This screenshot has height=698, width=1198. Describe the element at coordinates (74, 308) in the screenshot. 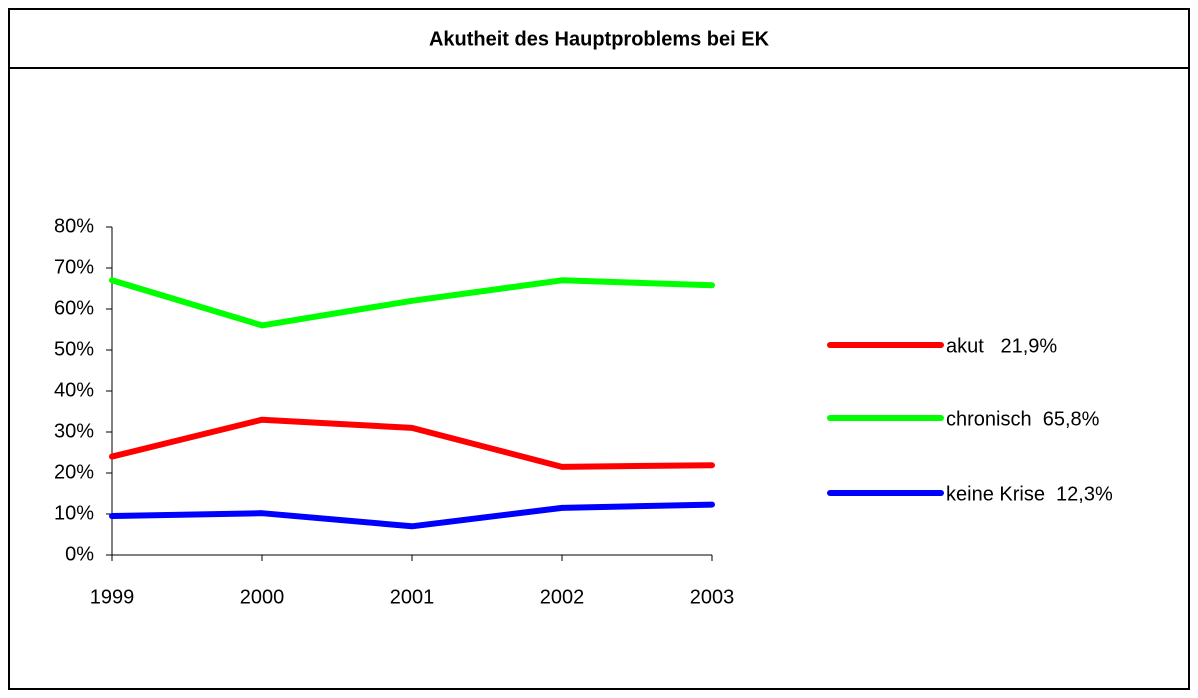

I see `y-tick-label: 60%` at that location.